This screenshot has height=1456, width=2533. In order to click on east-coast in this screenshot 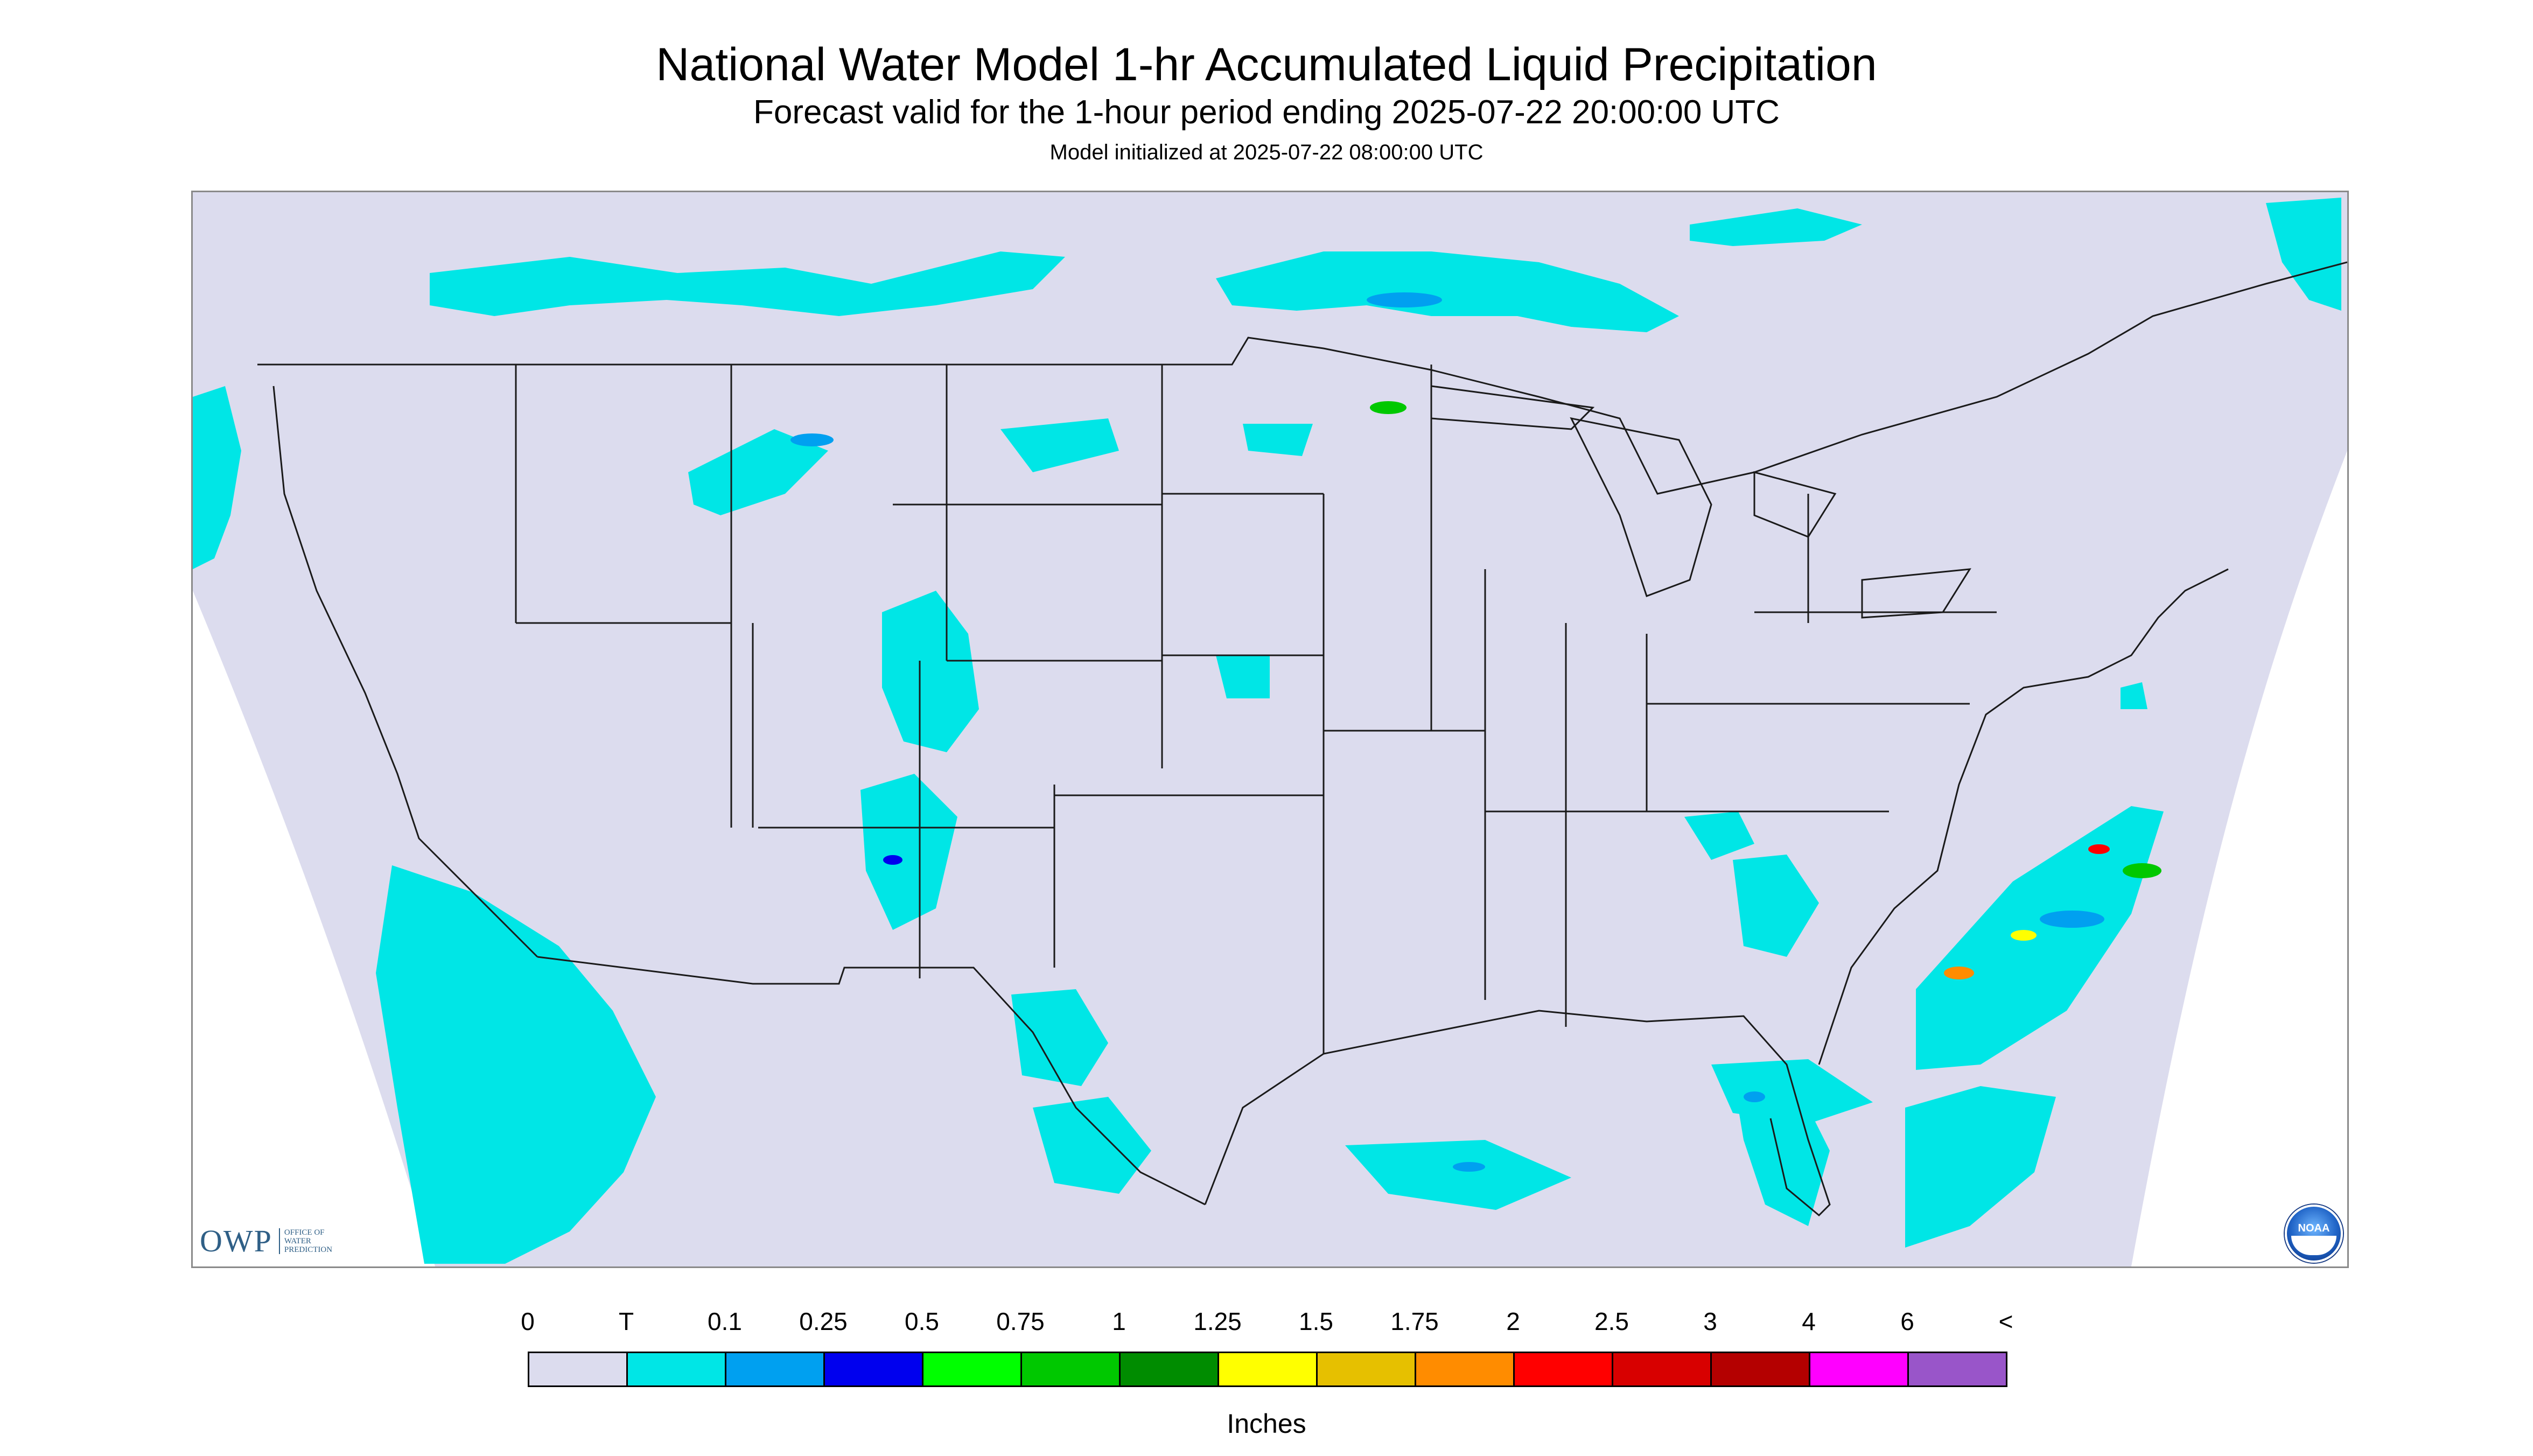, I will do `click(2023, 816)`.